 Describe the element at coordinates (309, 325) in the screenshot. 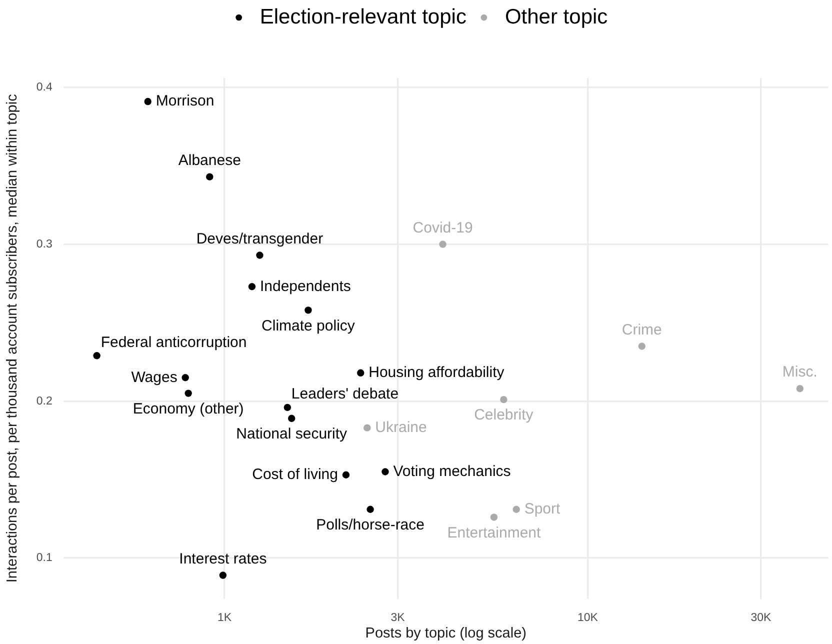

I see `annotation: Climate policy` at that location.